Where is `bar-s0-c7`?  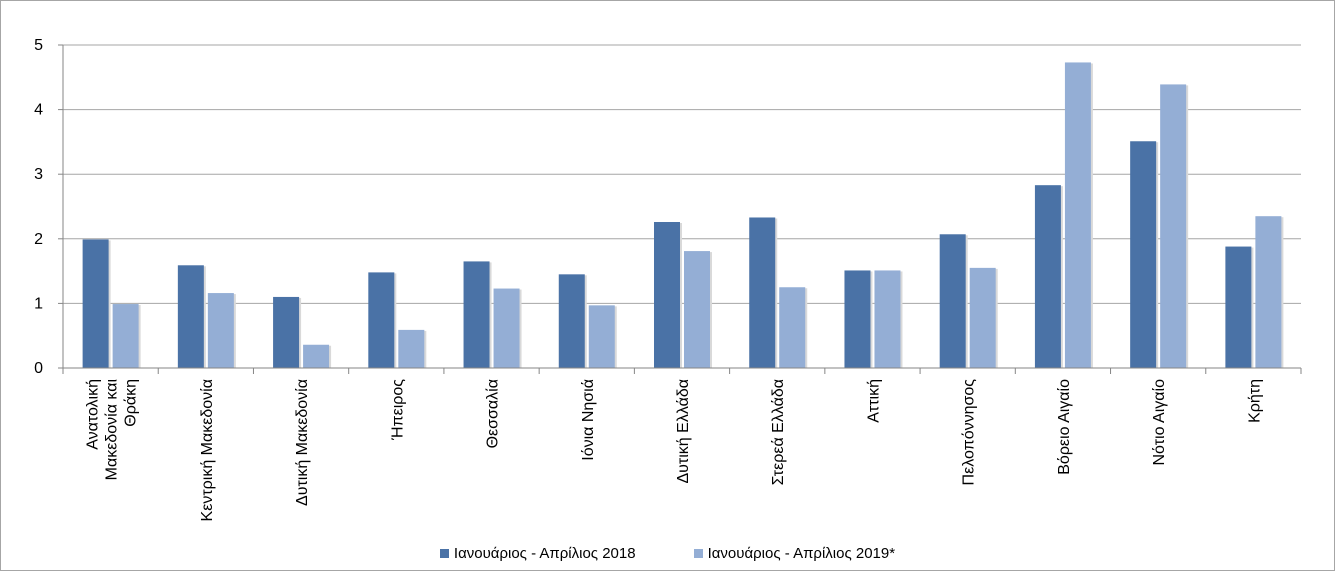 bar-s0-c7 is located at coordinates (762, 292).